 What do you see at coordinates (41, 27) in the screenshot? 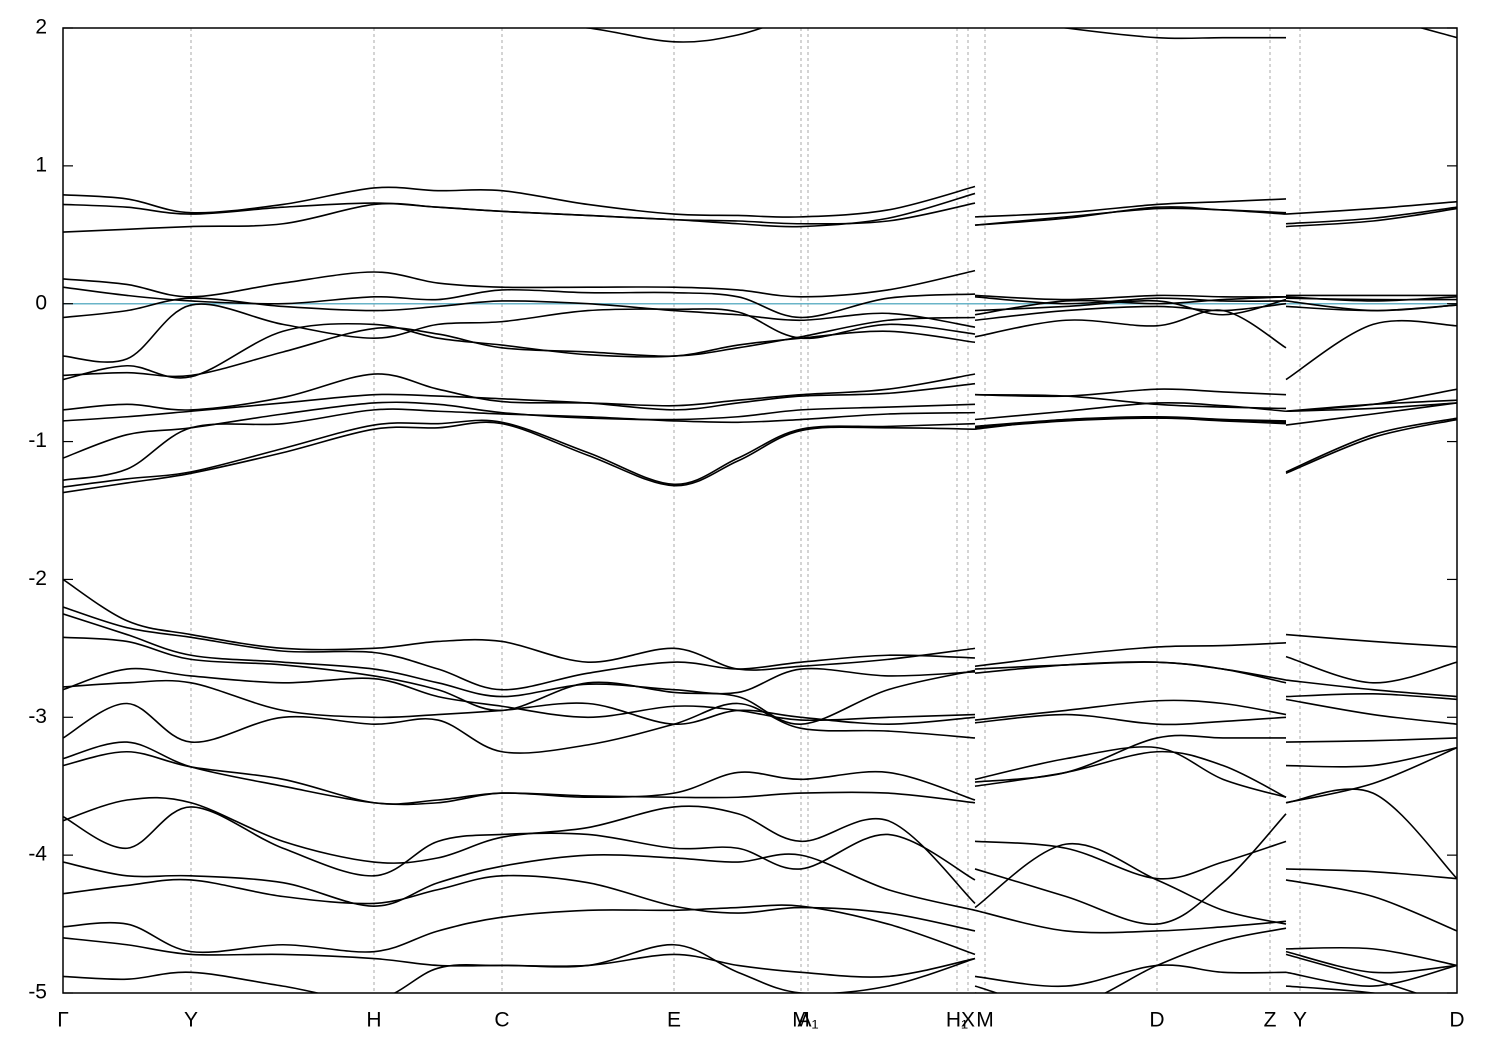
I see `y-tick-label: 2` at bounding box center [41, 27].